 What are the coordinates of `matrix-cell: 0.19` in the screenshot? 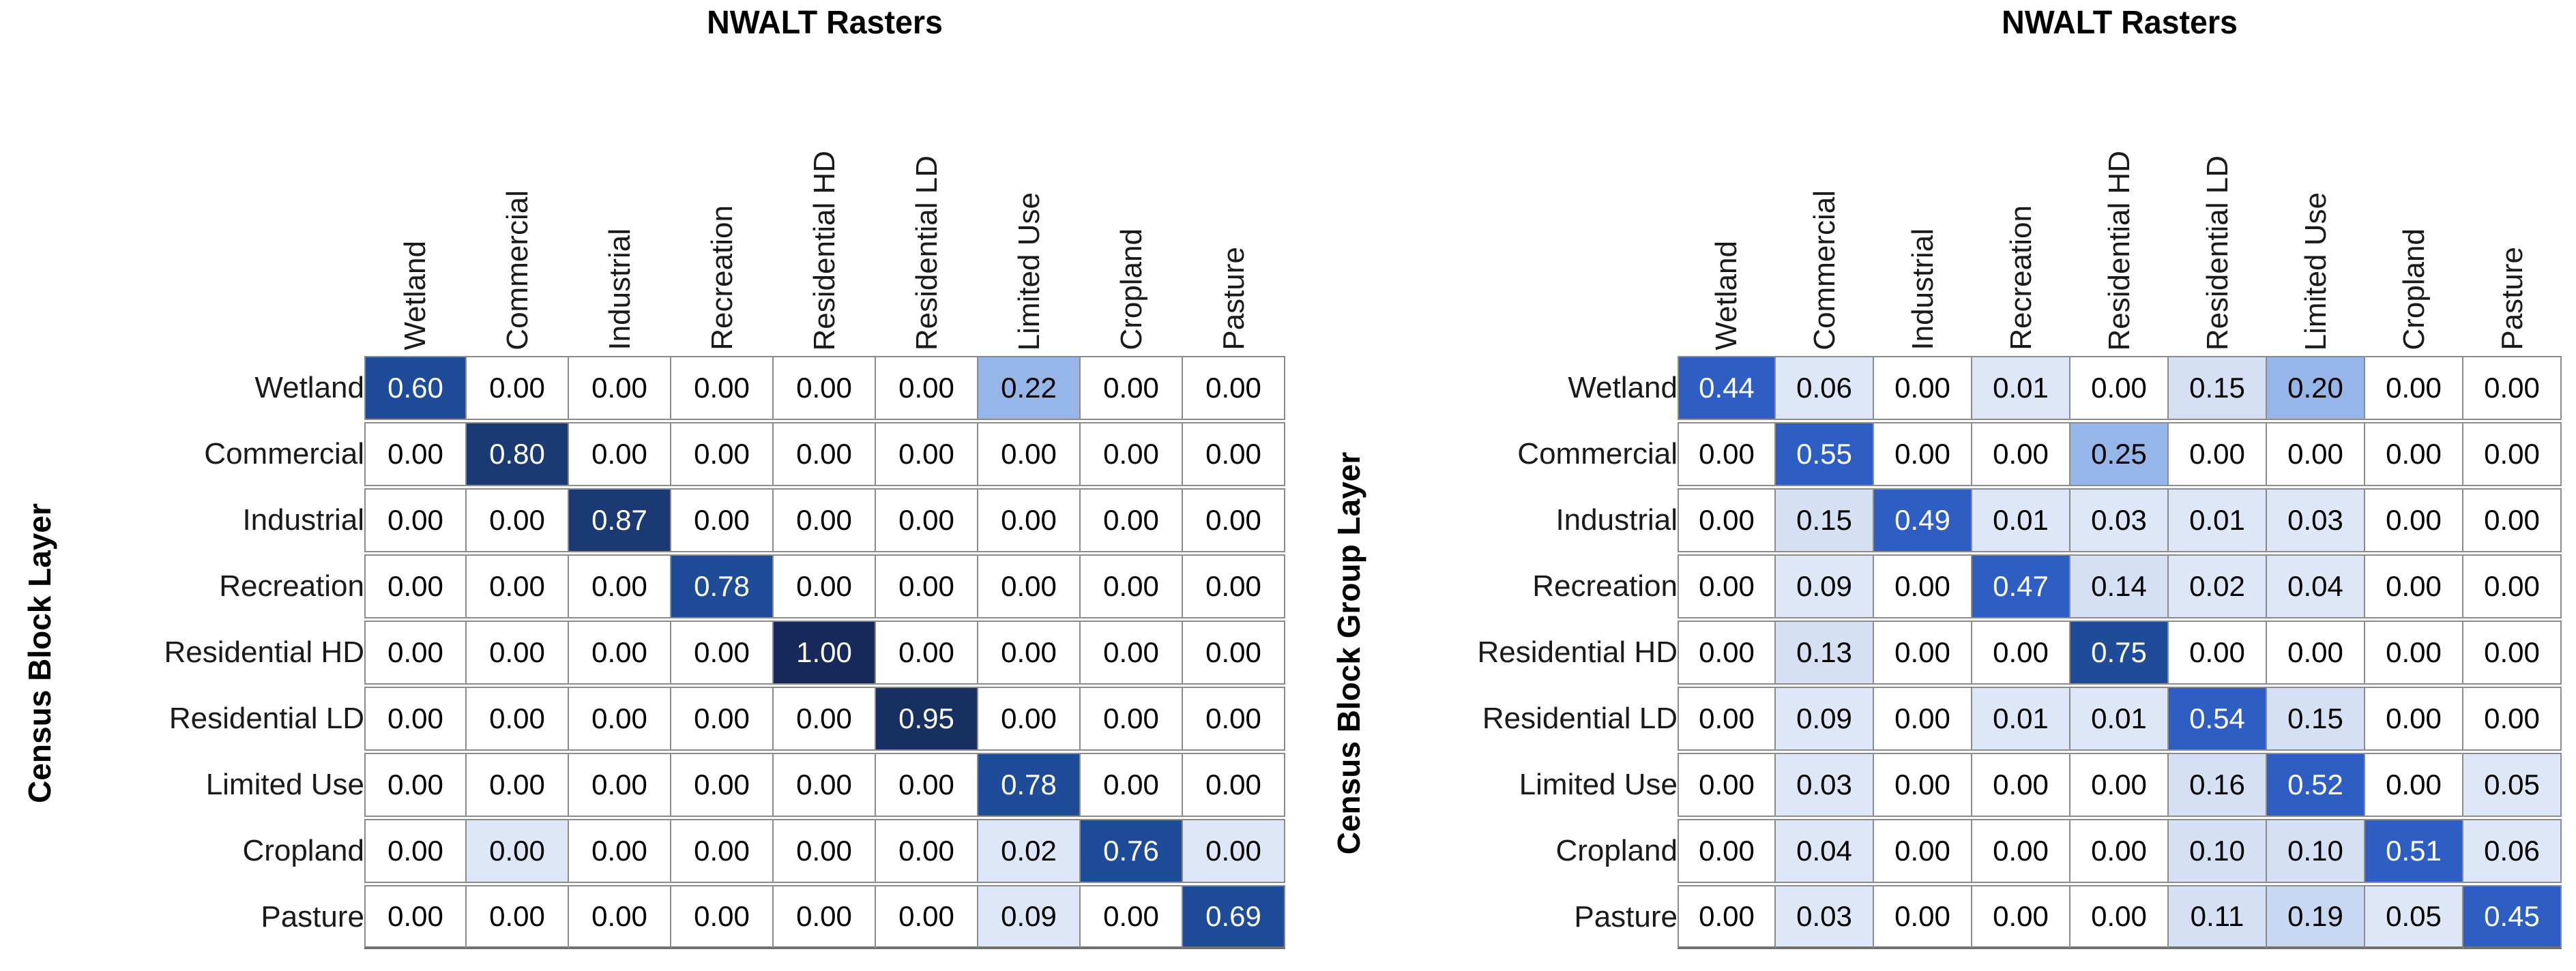 It's located at (2316, 917).